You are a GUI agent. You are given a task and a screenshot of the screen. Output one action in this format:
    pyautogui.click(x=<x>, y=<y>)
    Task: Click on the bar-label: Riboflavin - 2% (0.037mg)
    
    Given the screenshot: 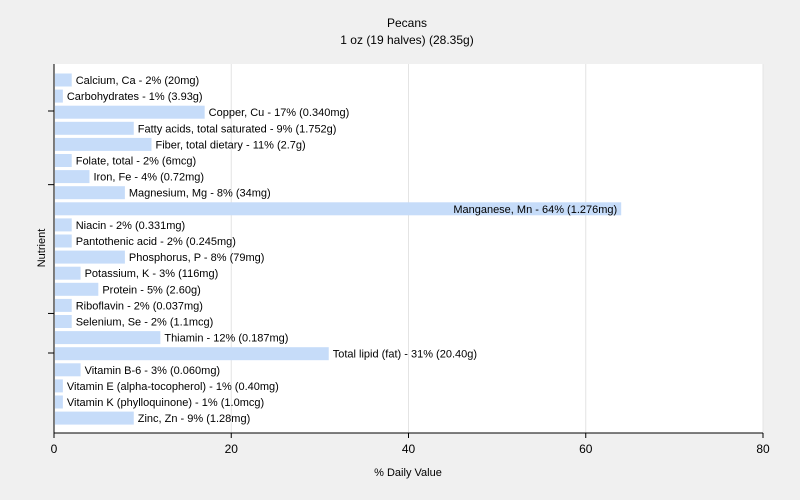 What is the action you would take?
    pyautogui.click(x=139, y=306)
    